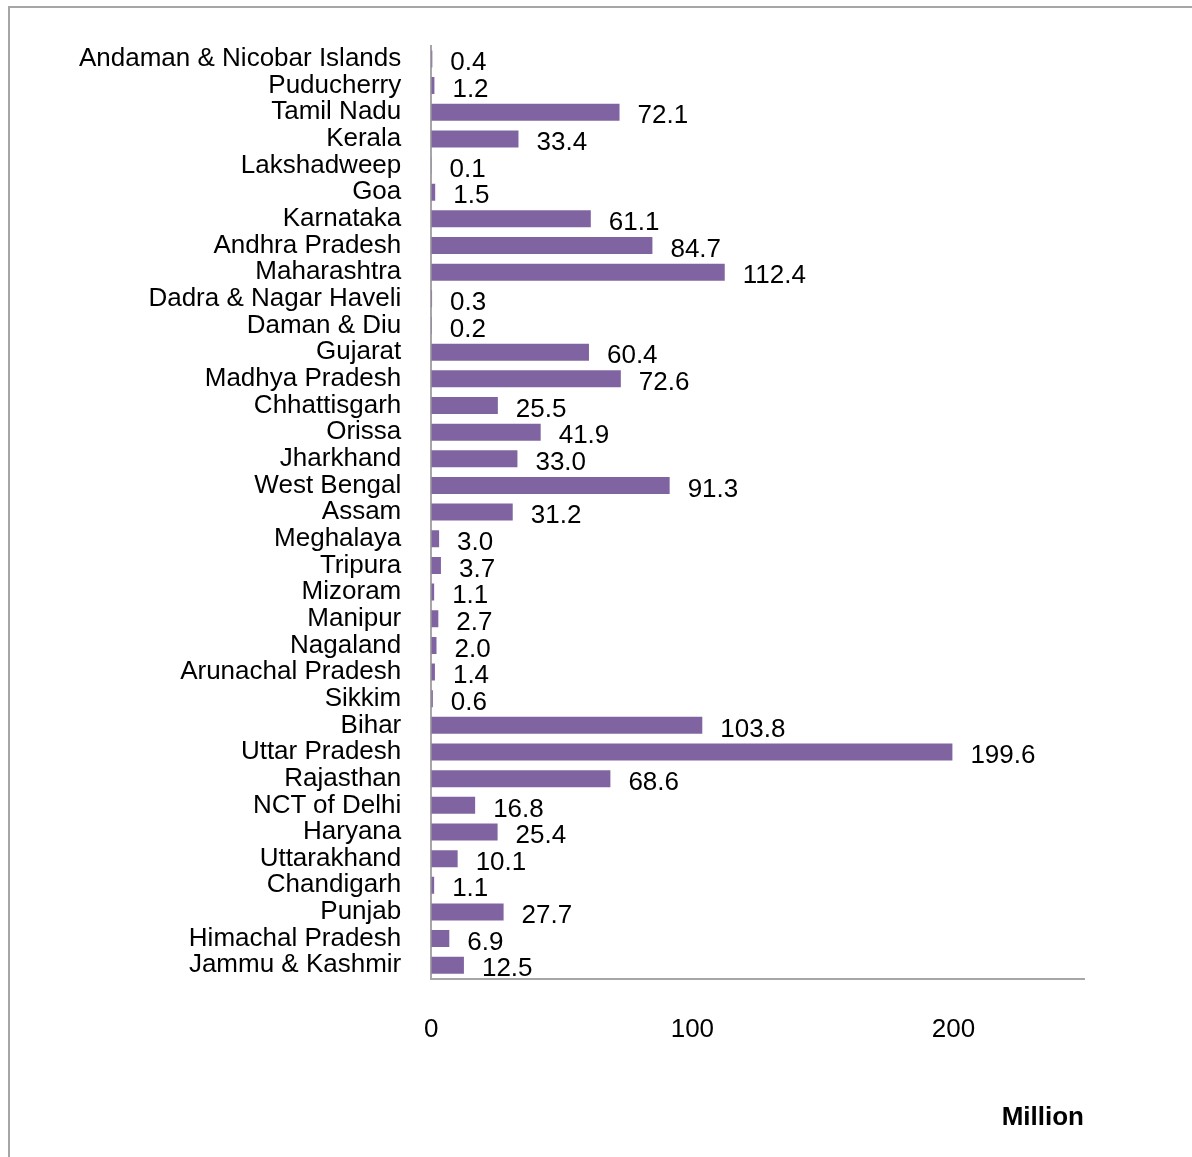 Image resolution: width=1192 pixels, height=1157 pixels. I want to click on data-label: 61.1, so click(634, 221).